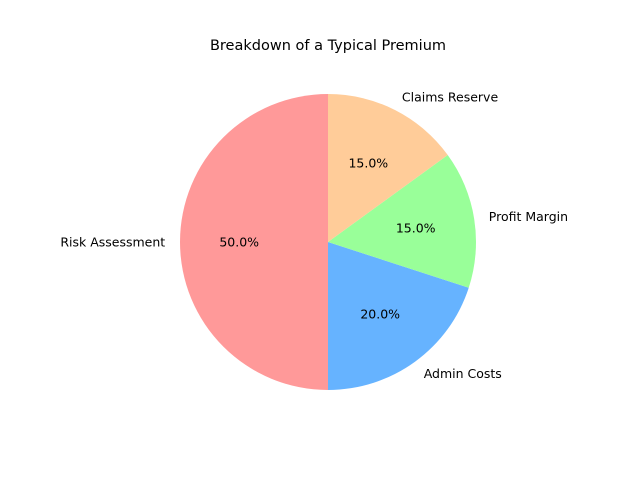 The width and height of the screenshot is (640, 480). I want to click on slice-profit-margin, so click(402, 221).